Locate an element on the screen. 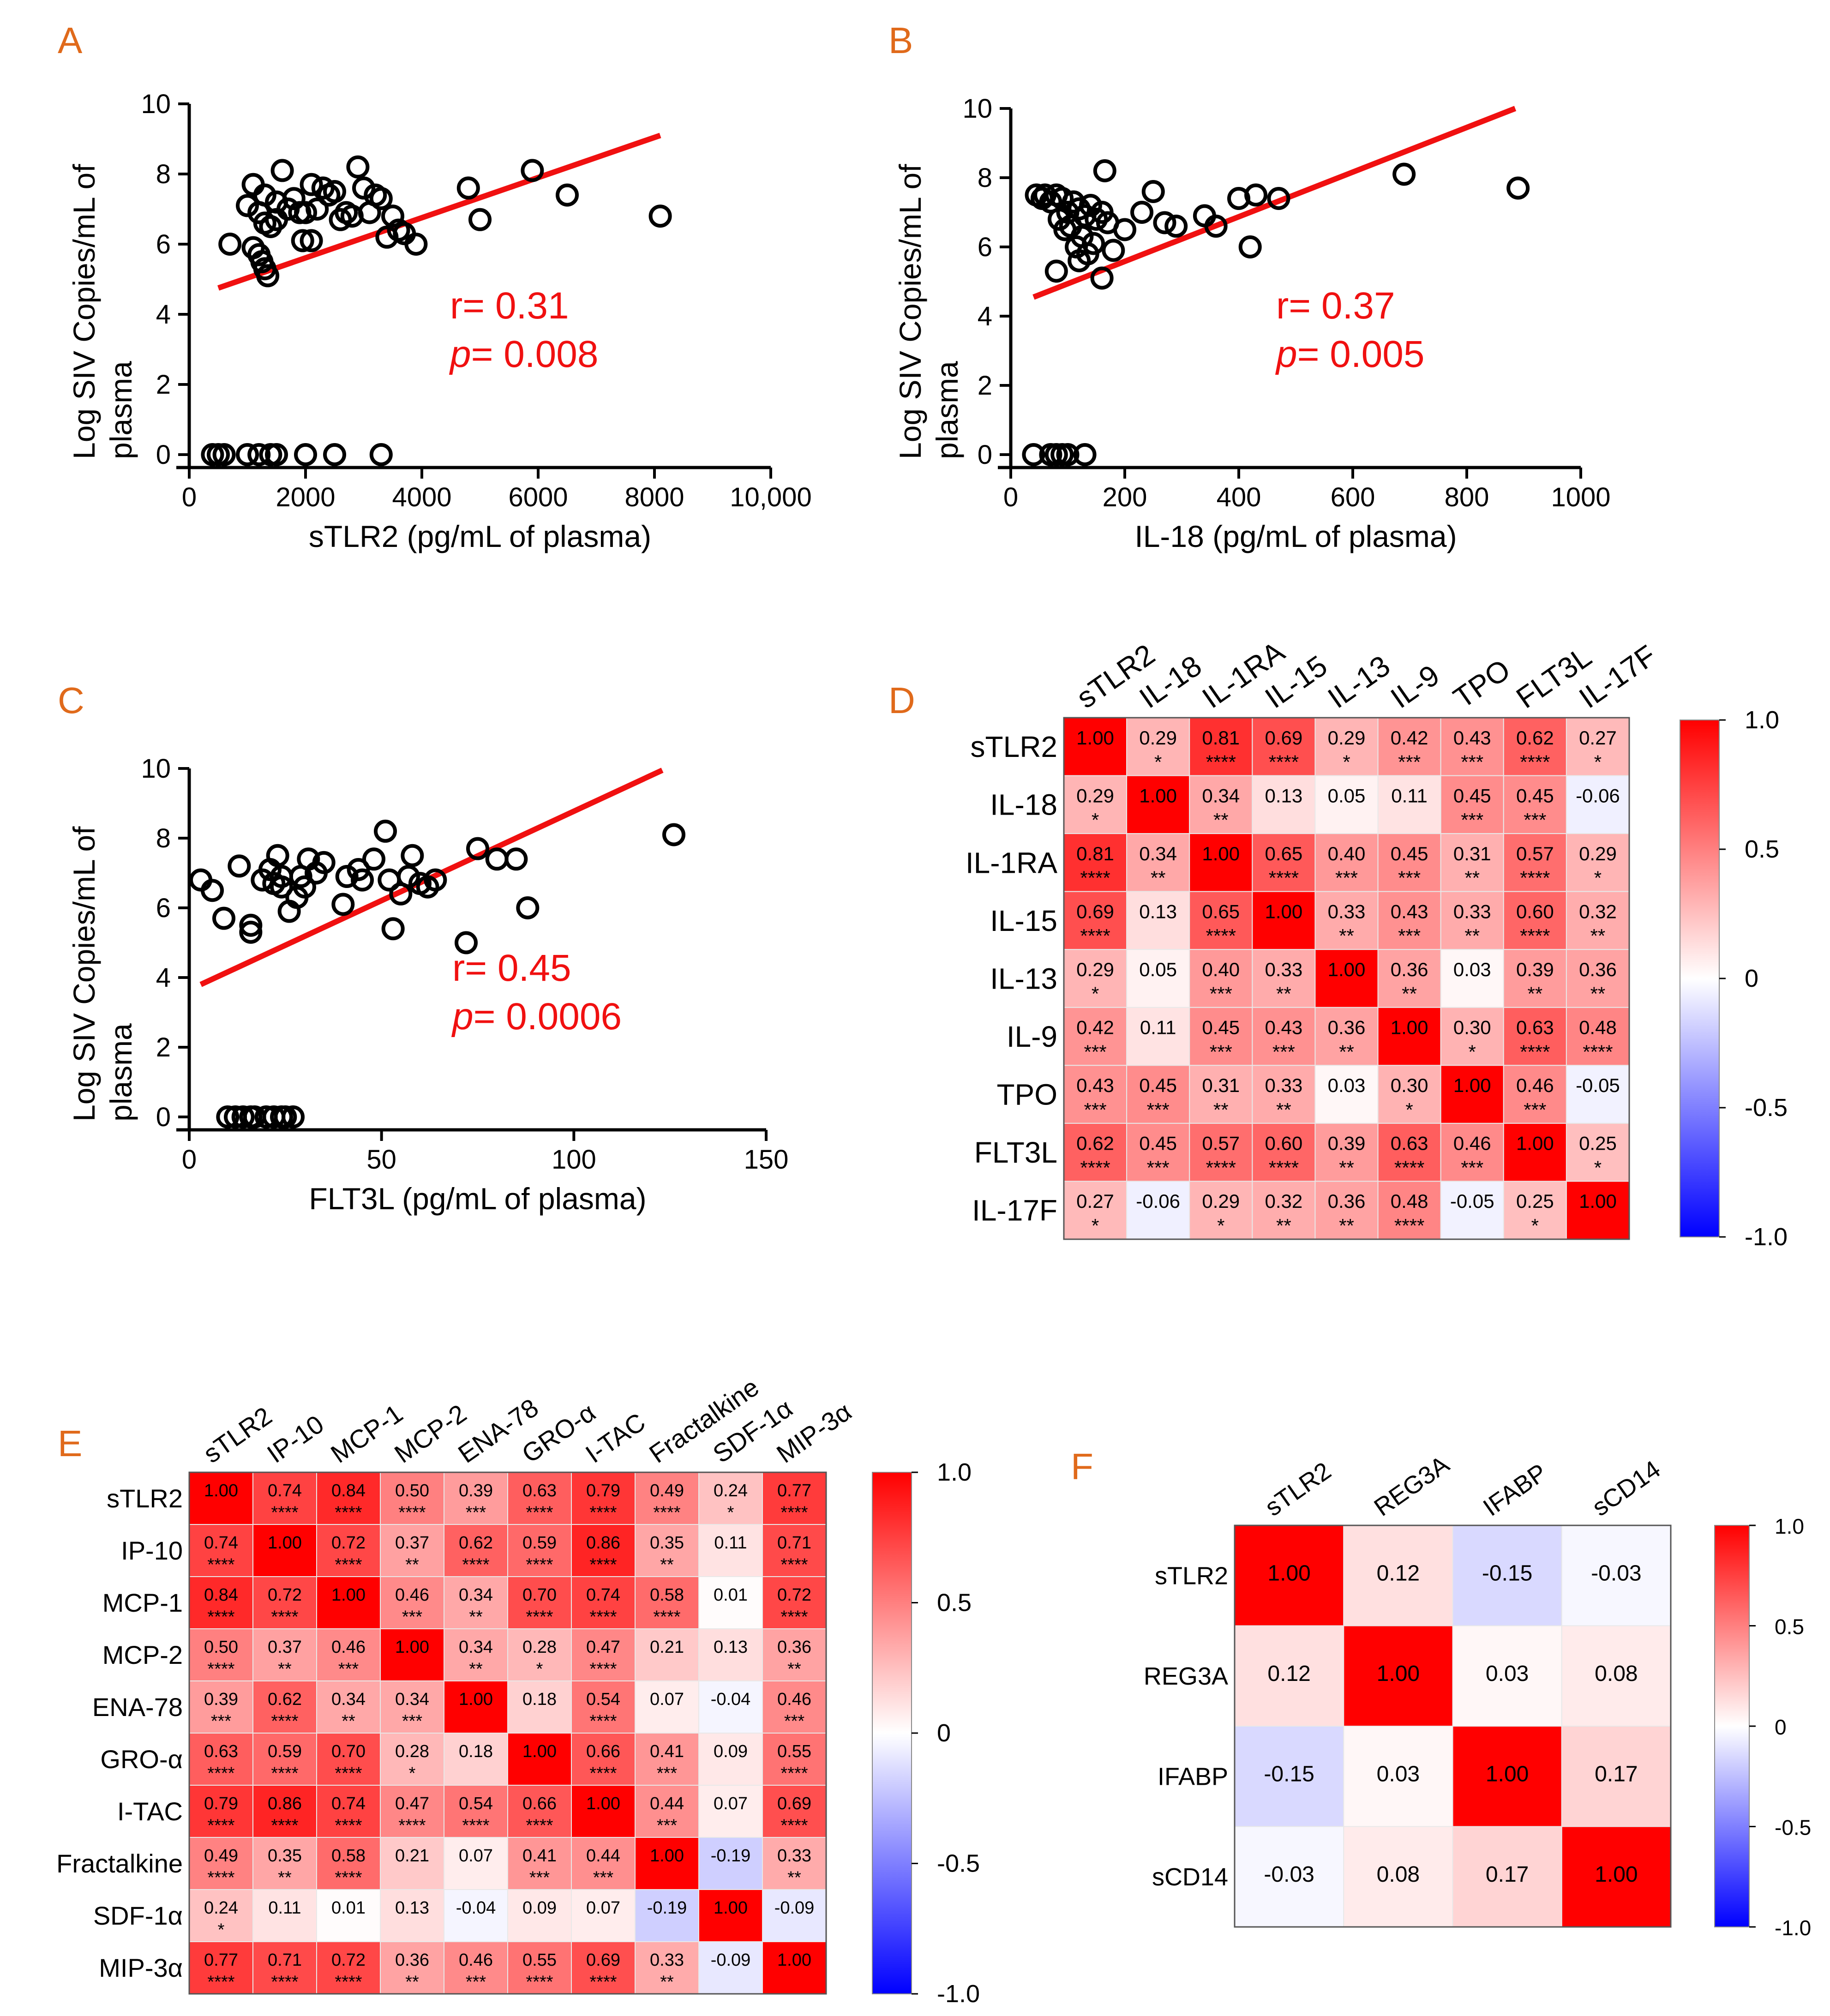 This screenshot has height=2016, width=1830. y-tick-label: 0 is located at coordinates (163, 1117).